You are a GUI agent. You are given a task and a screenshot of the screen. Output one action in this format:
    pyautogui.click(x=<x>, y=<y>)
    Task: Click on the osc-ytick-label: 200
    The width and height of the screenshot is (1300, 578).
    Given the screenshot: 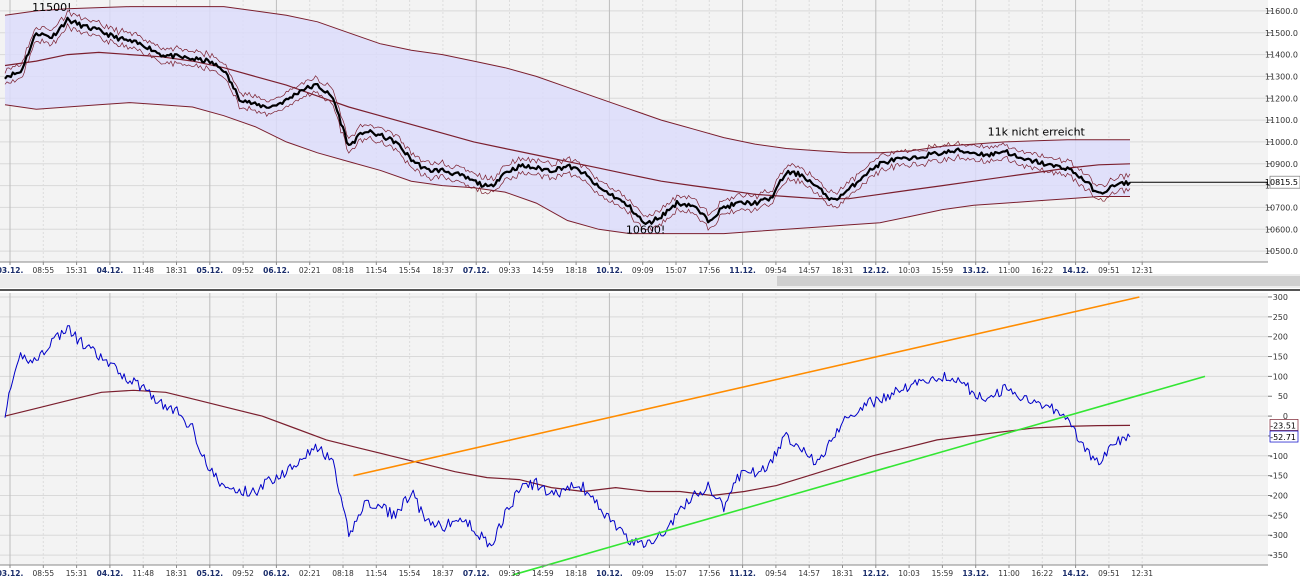 What is the action you would take?
    pyautogui.click(x=1280, y=337)
    